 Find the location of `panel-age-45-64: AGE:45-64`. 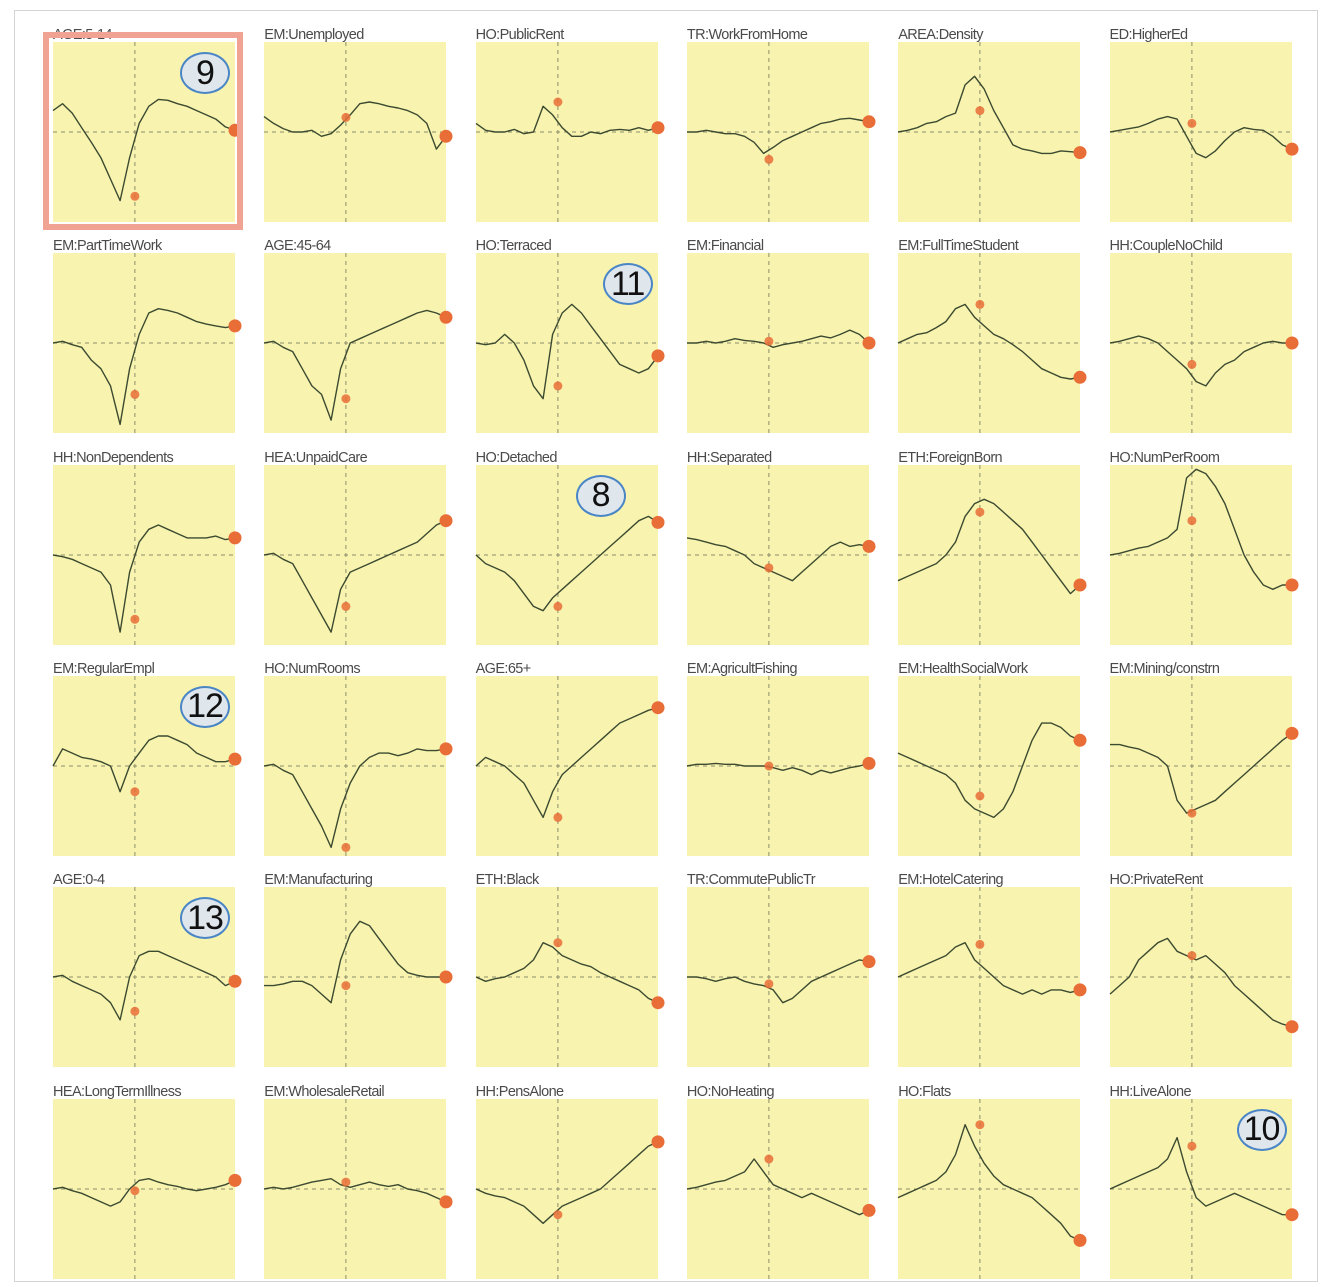

panel-age-45-64: AGE:45-64 is located at coordinates (358, 336).